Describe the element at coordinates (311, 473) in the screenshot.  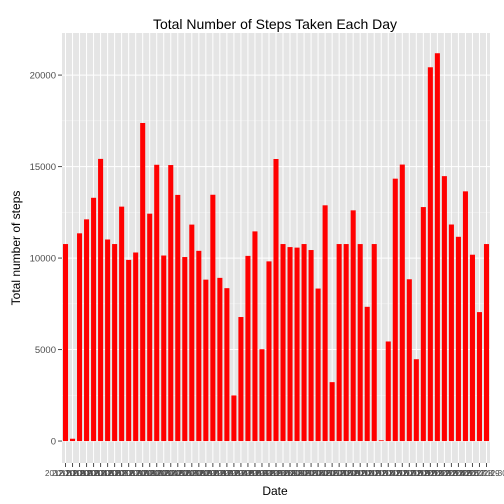
I see `x-tick-label: 2012-11-05` at that location.